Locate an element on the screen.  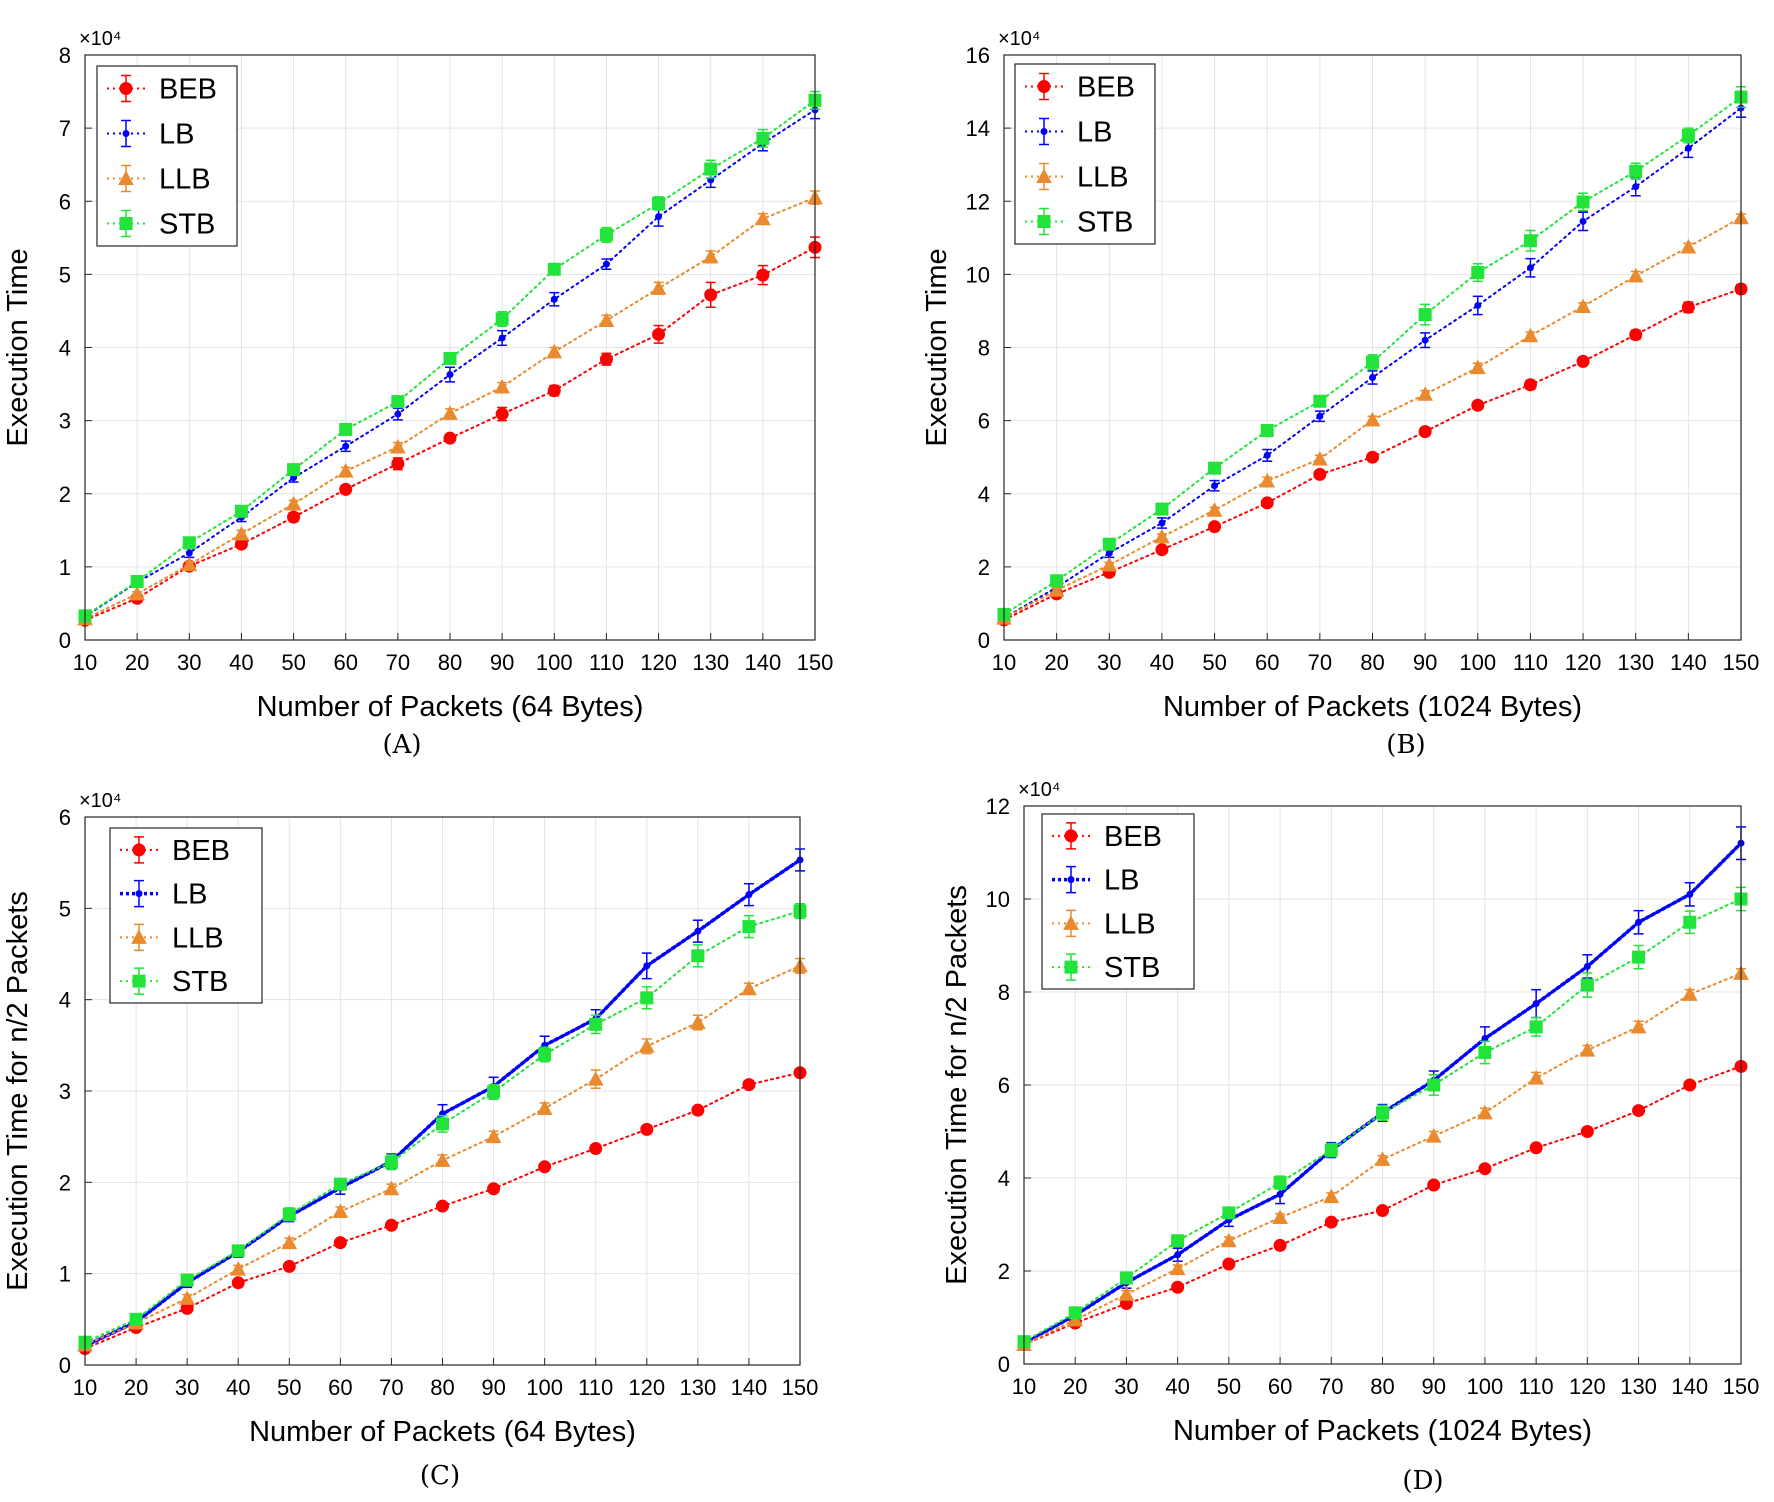
chart-b-x-tick-label: 50 is located at coordinates (1214, 662).